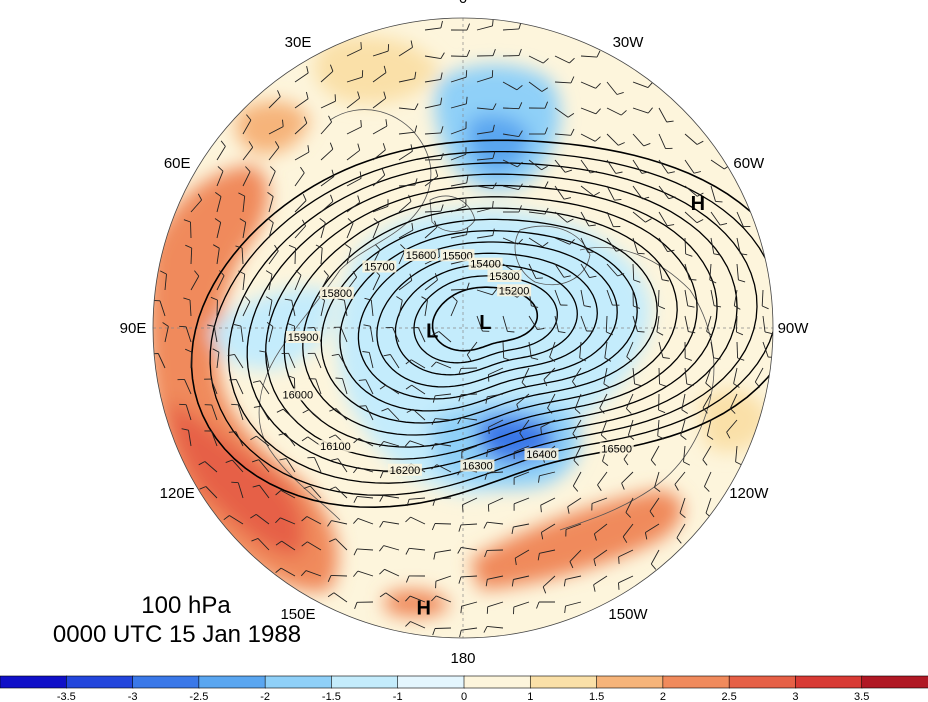  Describe the element at coordinates (487, 320) in the screenshot. I see `contour-line` at that location.